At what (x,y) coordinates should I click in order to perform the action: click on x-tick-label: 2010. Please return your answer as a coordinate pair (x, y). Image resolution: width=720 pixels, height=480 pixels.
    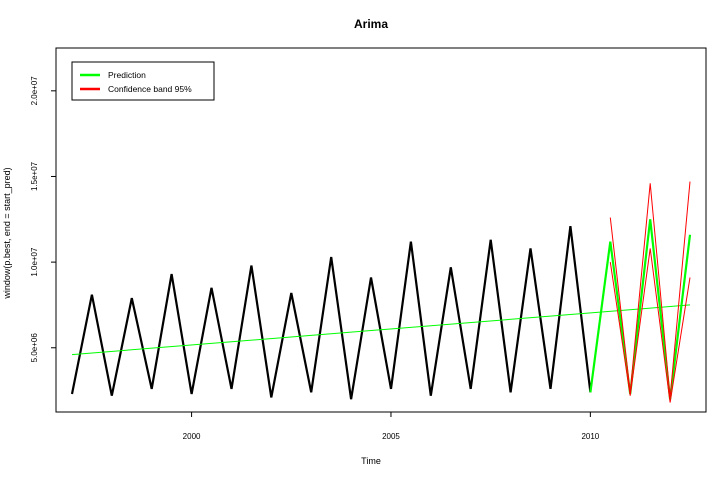
    Looking at the image, I should click on (590, 436).